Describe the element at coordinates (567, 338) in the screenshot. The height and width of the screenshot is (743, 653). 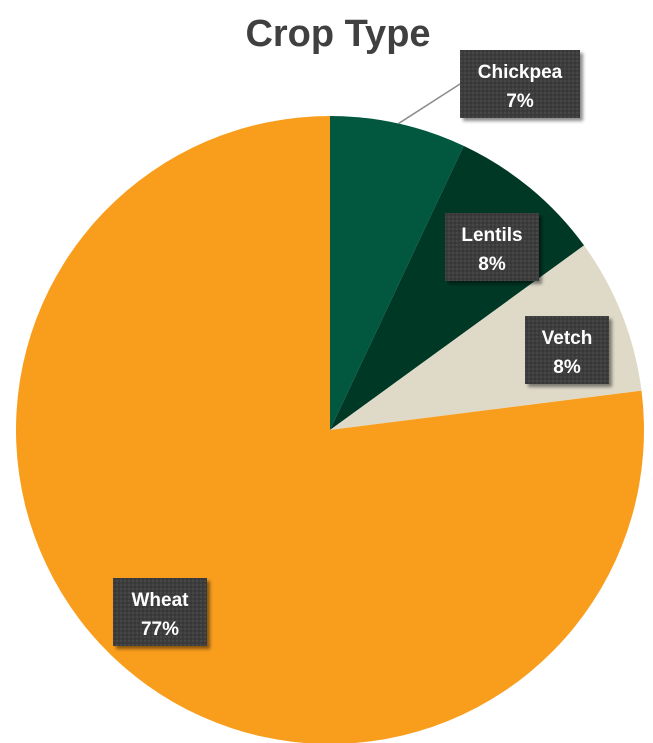
I see `data-label-category: Vetch` at that location.